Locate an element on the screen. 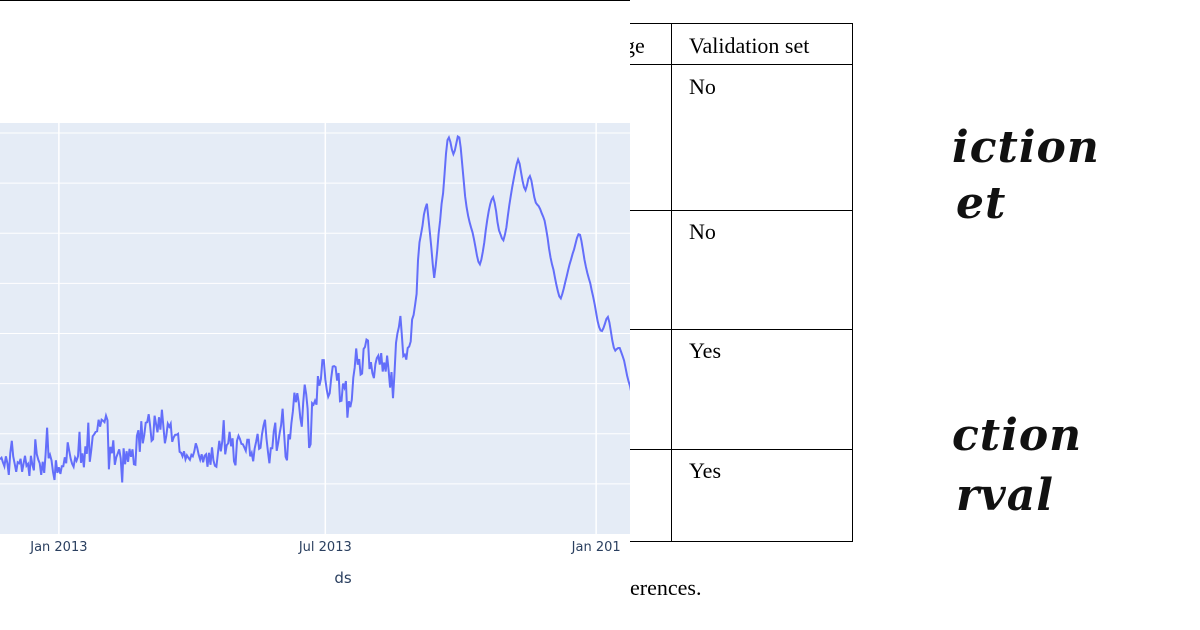 Image resolution: width=1200 pixels, height=630 pixels. x-axis-title: ds is located at coordinates (343, 578).